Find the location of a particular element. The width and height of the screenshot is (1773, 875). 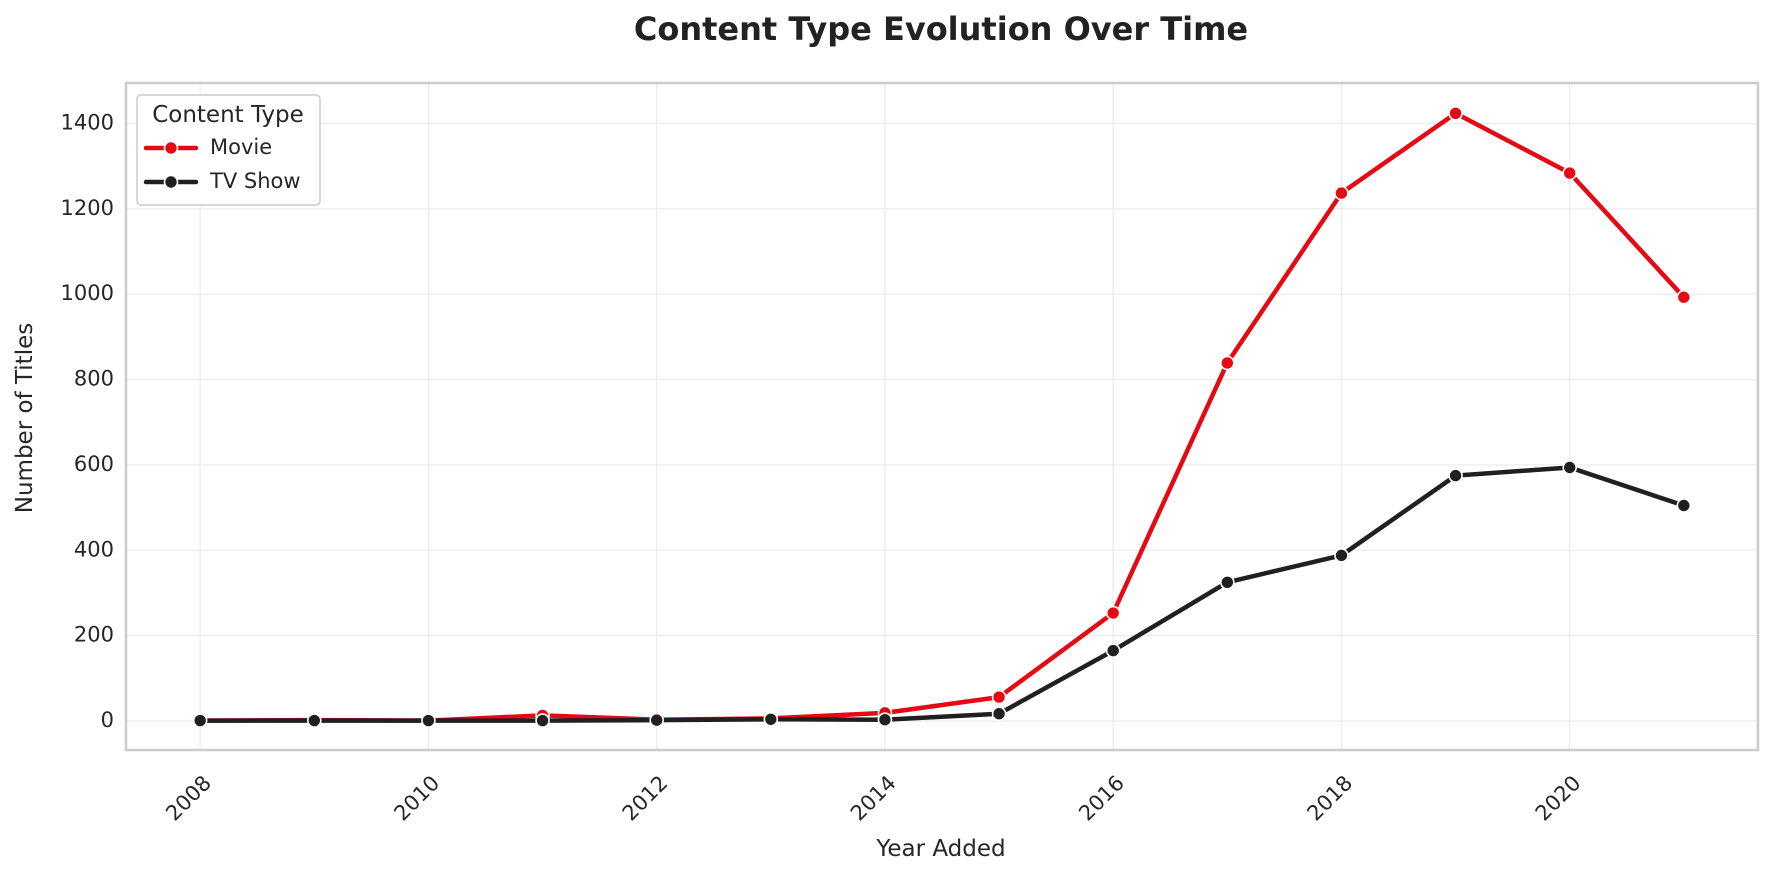

y-tick-label: 1200 is located at coordinates (87, 208).